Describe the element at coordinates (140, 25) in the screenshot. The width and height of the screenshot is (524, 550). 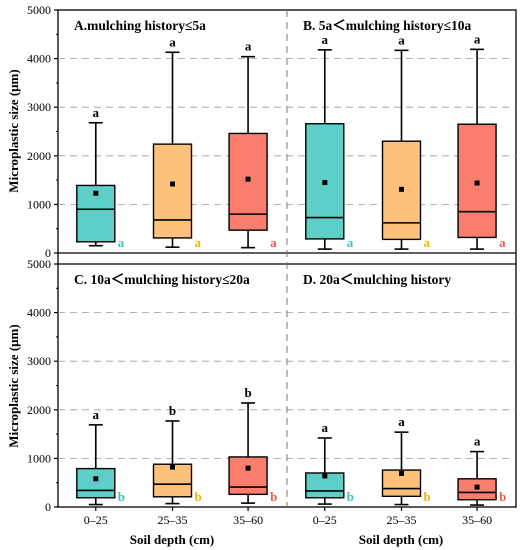
I see `panel-title: A.mulching history≤5a` at that location.